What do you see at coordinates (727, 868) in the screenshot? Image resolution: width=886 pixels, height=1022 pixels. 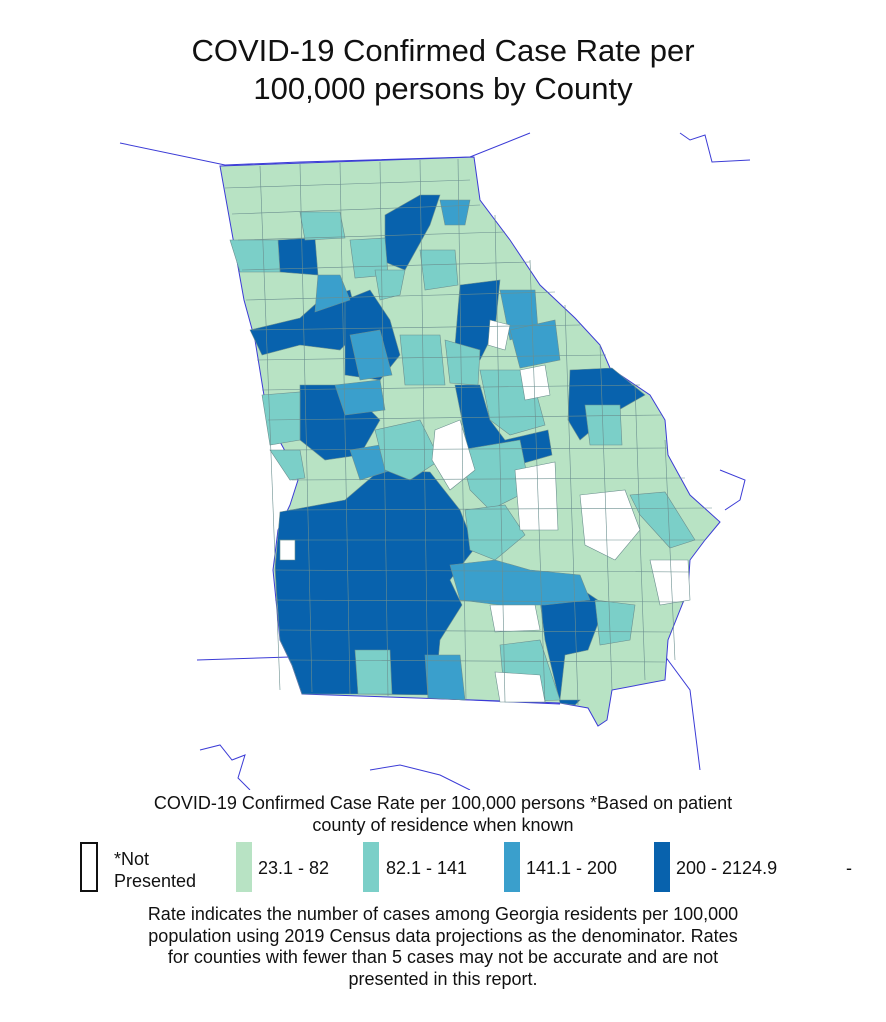 I see `legend-label-class-4: 200 - 2124.9` at bounding box center [727, 868].